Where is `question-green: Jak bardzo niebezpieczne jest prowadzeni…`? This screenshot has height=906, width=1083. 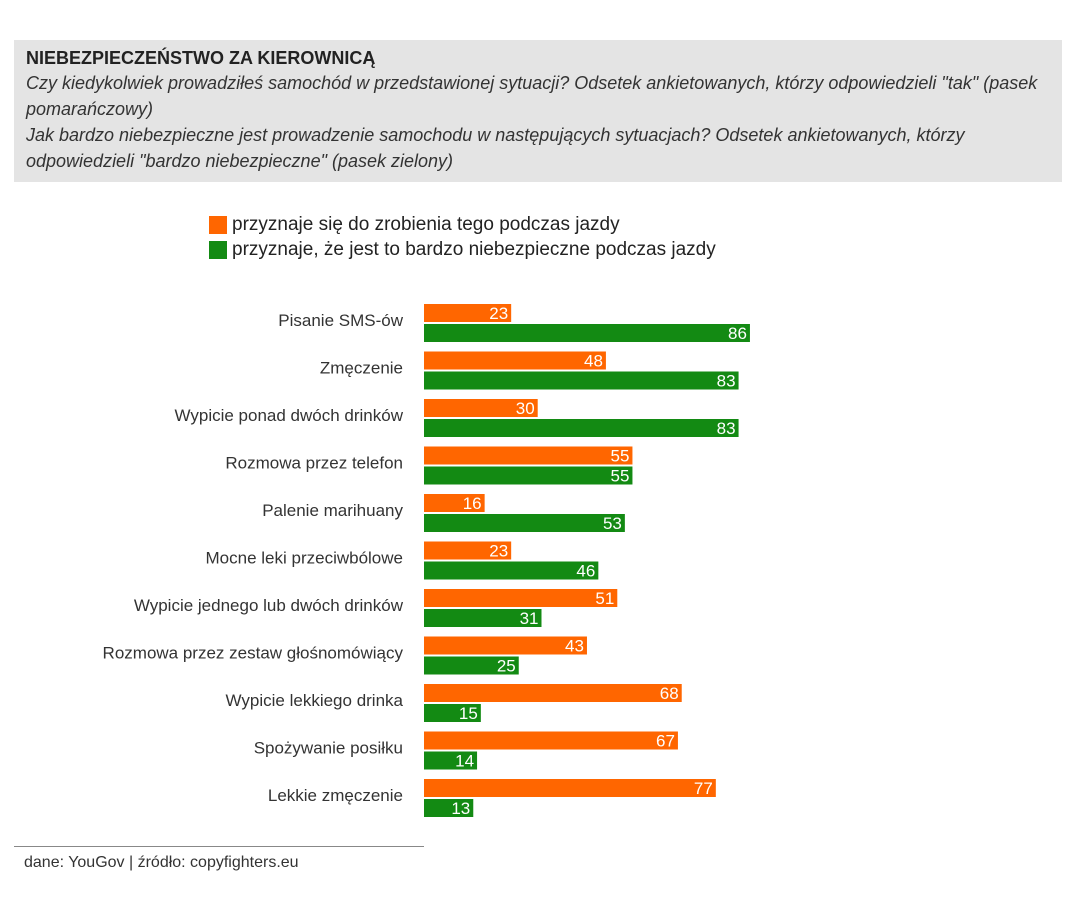
question-green: Jak bardzo niebezpieczne jest prowadzeni… is located at coordinates (495, 148).